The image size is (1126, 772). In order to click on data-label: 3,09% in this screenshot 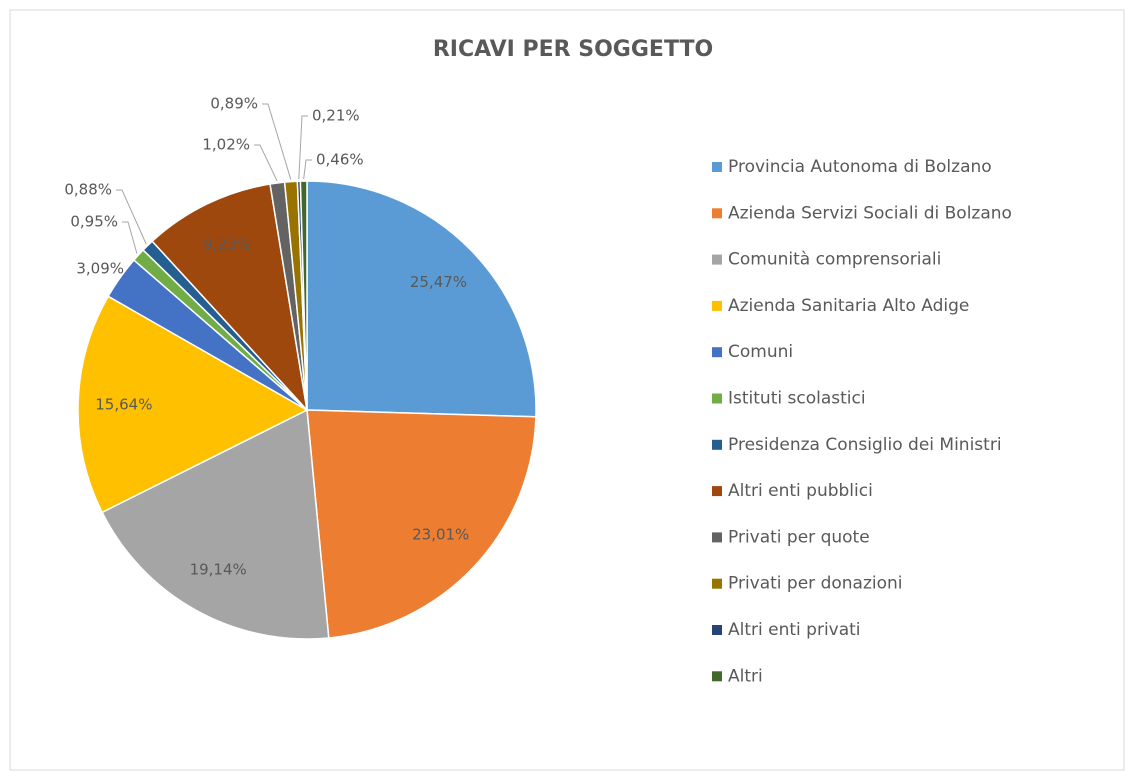, I will do `click(100, 269)`.